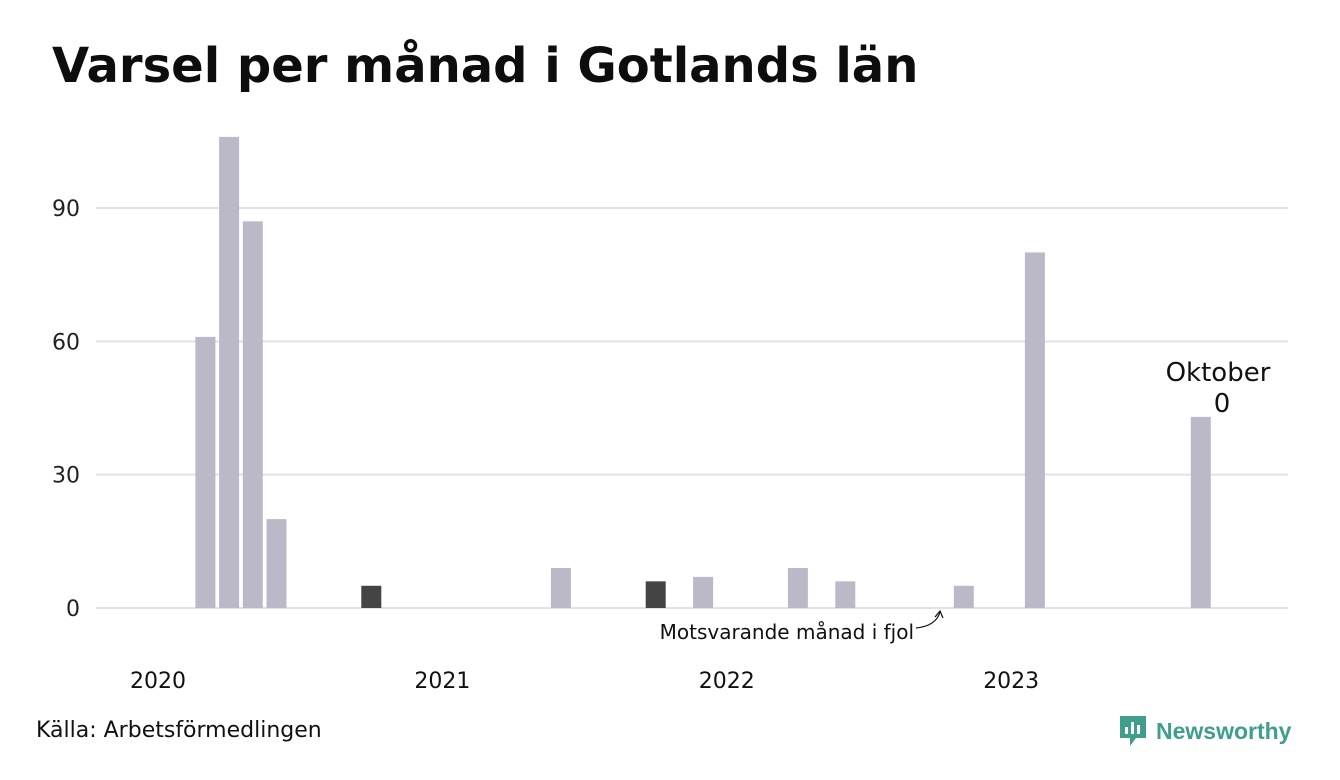 The image size is (1340, 780). What do you see at coordinates (66, 209) in the screenshot?
I see `y-tick-label: 90` at bounding box center [66, 209].